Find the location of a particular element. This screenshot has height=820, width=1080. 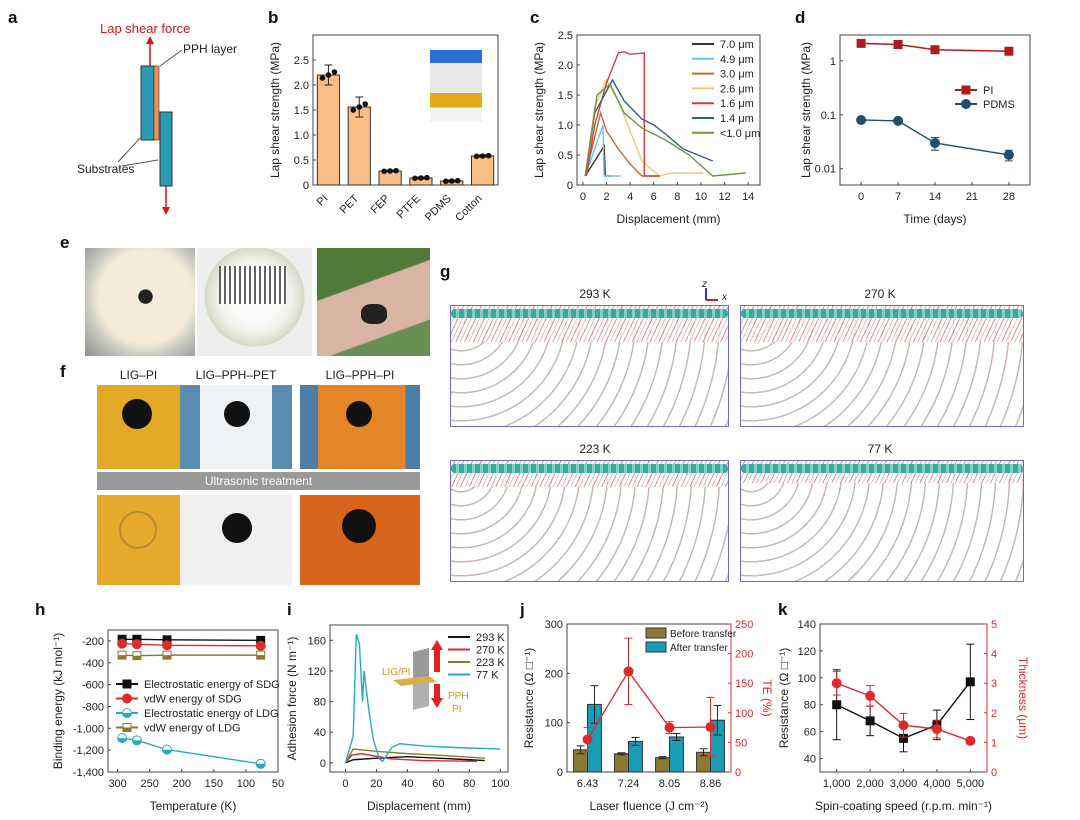

h-xtick-label: 50 is located at coordinates (278, 784).